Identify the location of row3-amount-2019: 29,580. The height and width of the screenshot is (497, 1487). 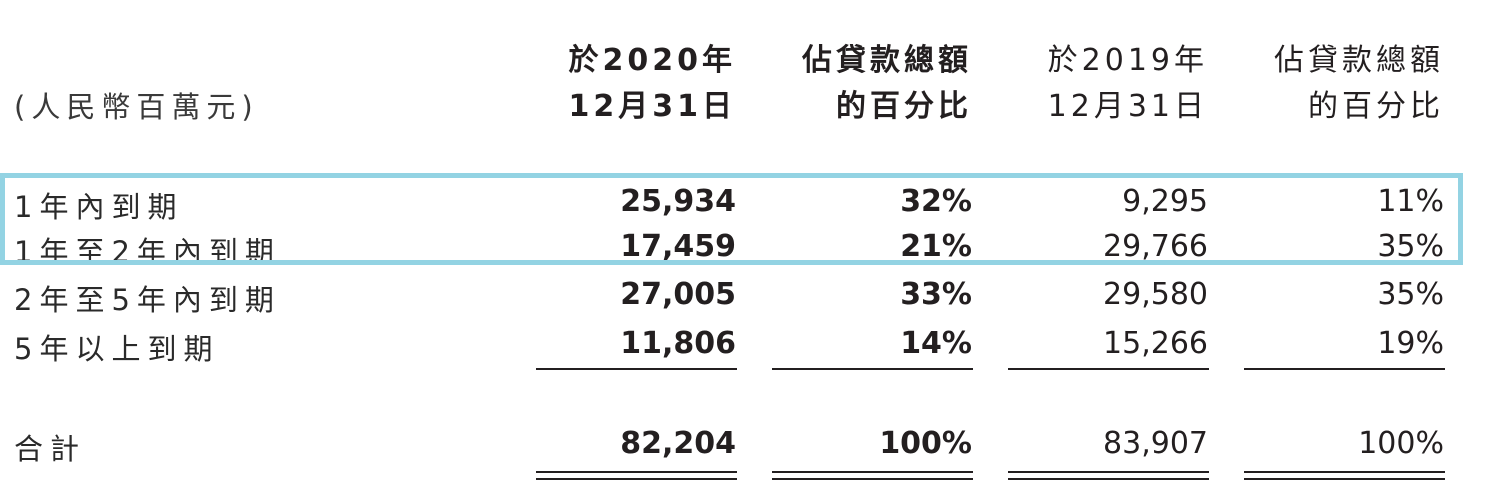
(1155, 294).